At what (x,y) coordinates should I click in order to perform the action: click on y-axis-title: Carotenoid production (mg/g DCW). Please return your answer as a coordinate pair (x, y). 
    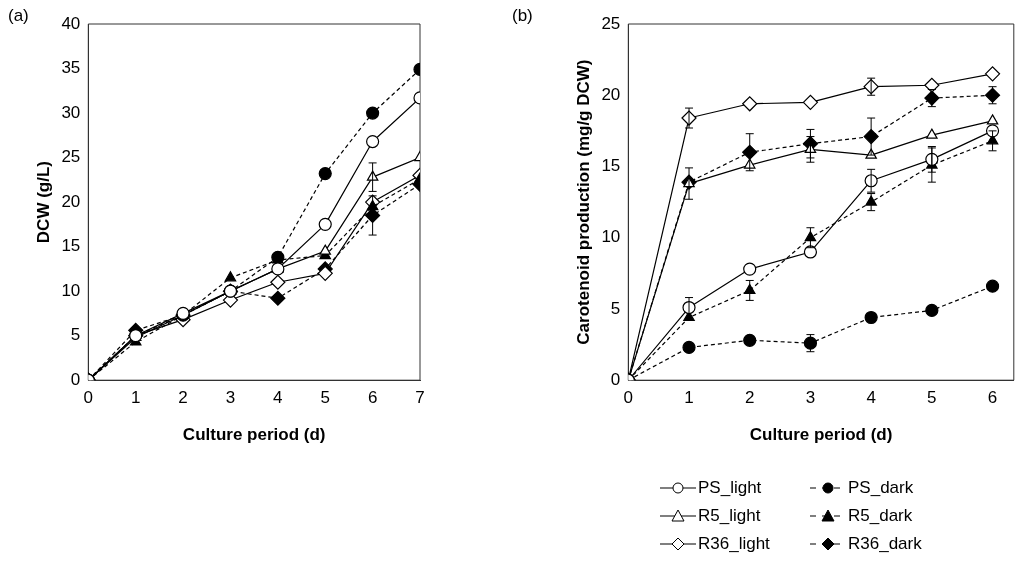
    Looking at the image, I should click on (583, 202).